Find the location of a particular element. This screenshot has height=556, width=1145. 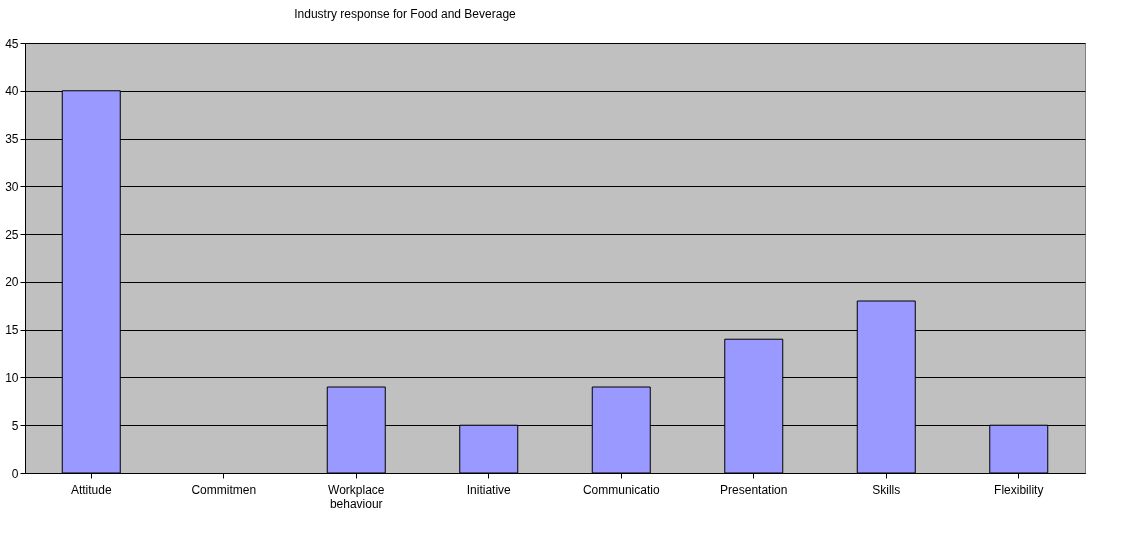

y-tick-label: 25 is located at coordinates (12, 234).